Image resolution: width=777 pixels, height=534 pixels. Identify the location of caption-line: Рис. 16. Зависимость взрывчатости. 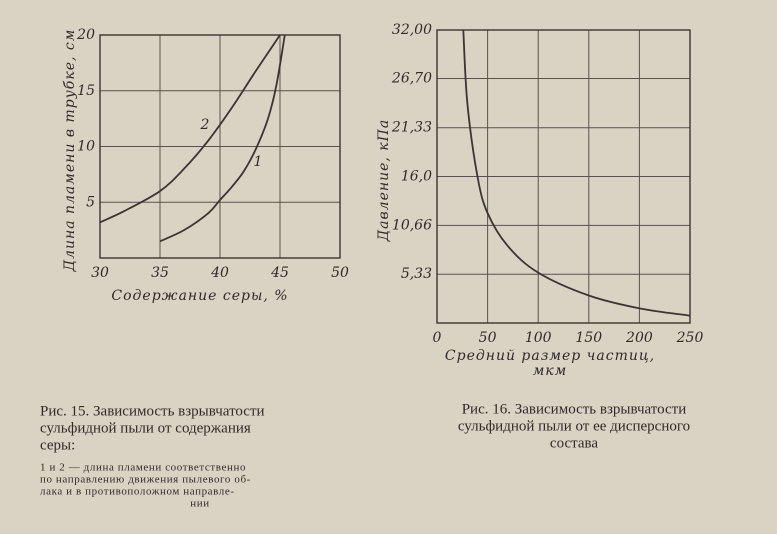
(574, 409).